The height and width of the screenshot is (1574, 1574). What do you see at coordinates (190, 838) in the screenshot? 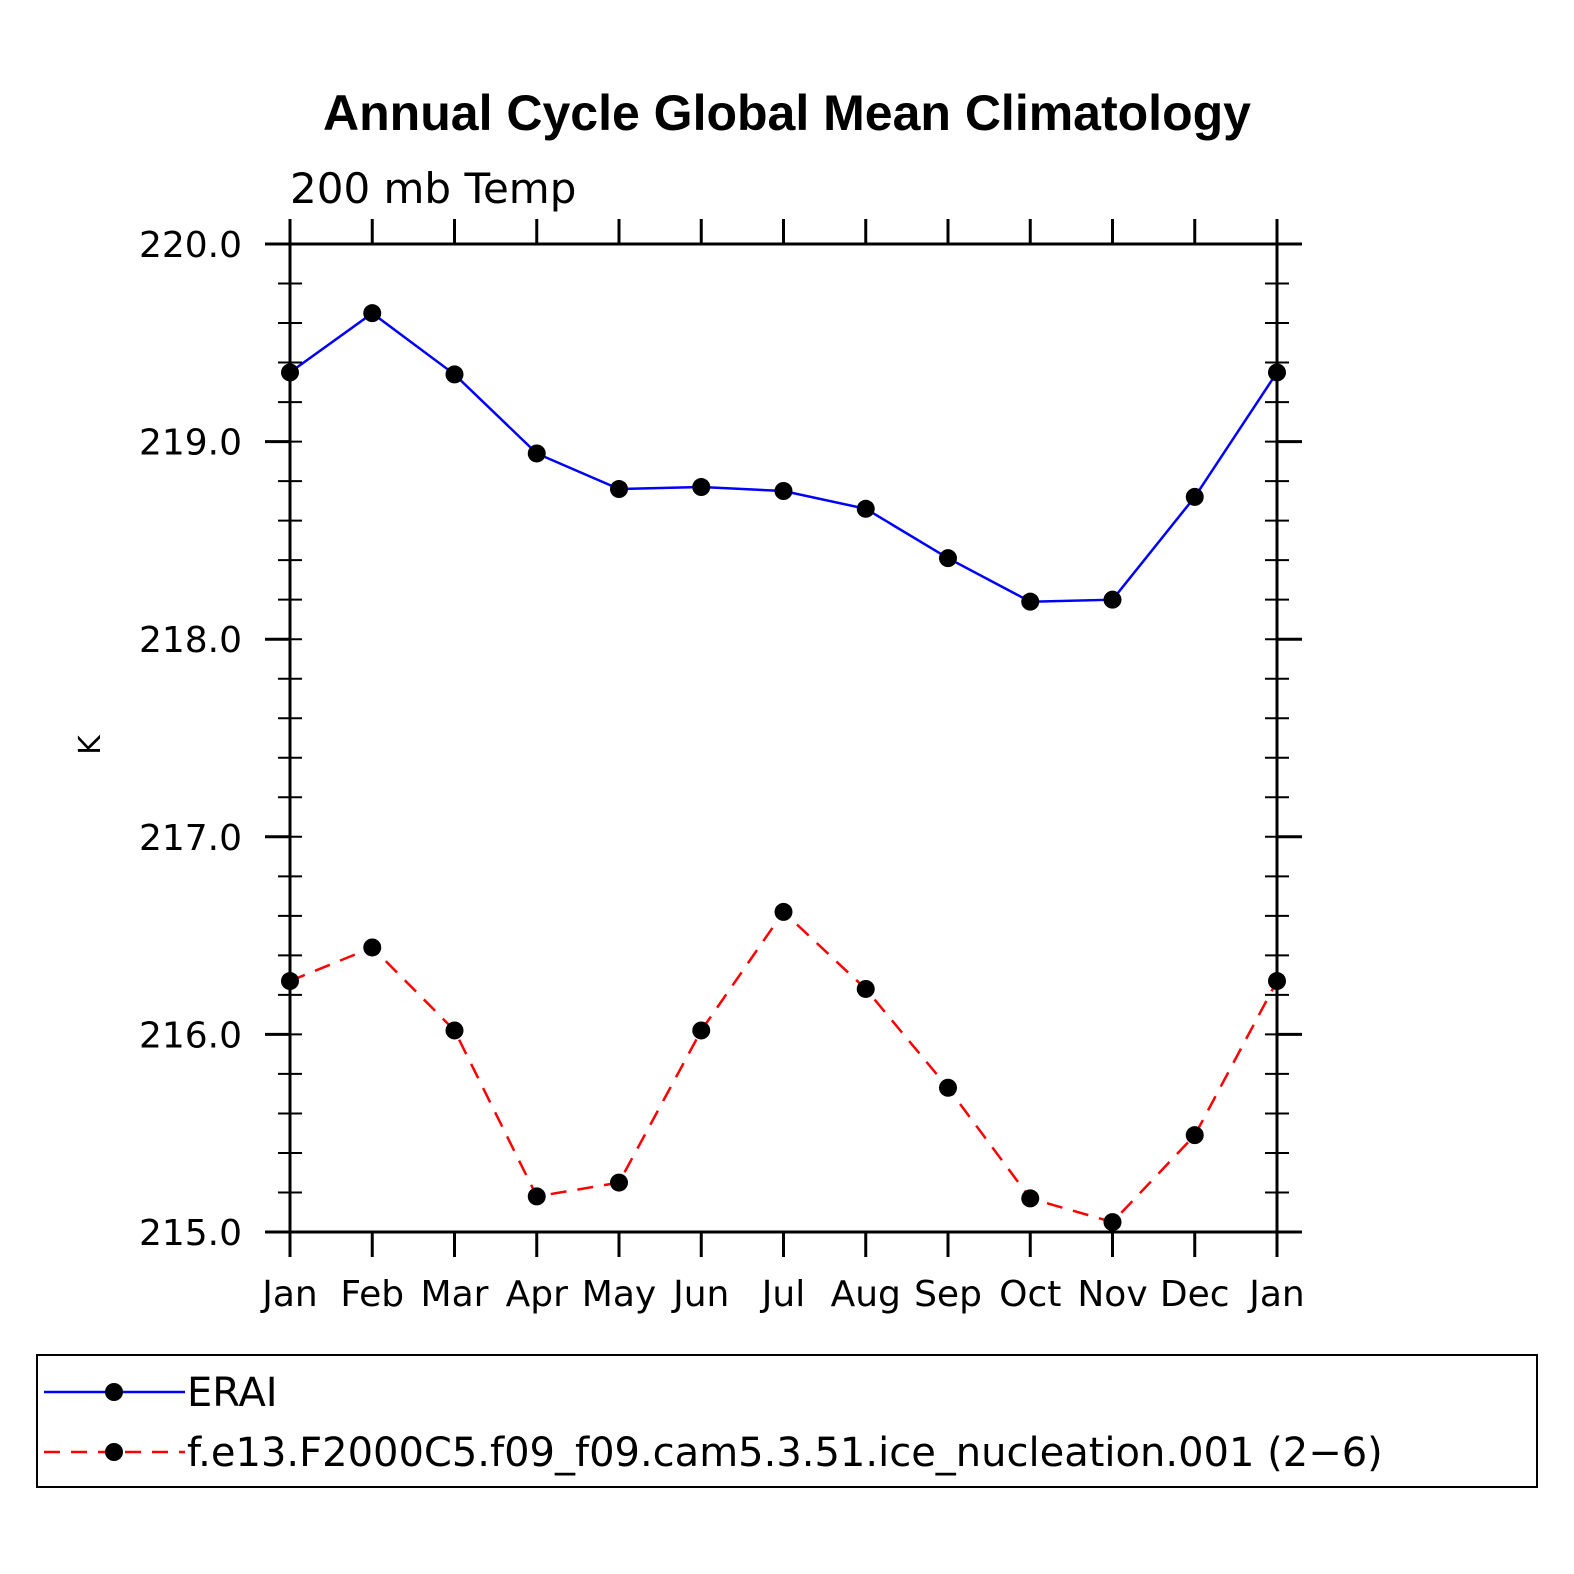
I see `y-tick-label: 217.0` at bounding box center [190, 838].